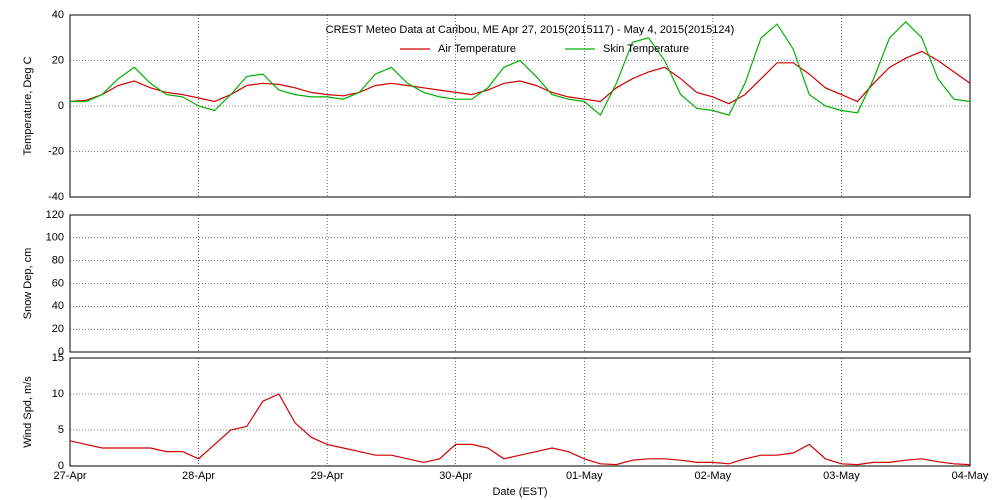  What do you see at coordinates (55, 238) in the screenshot?
I see `y-tick-label: 100` at bounding box center [55, 238].